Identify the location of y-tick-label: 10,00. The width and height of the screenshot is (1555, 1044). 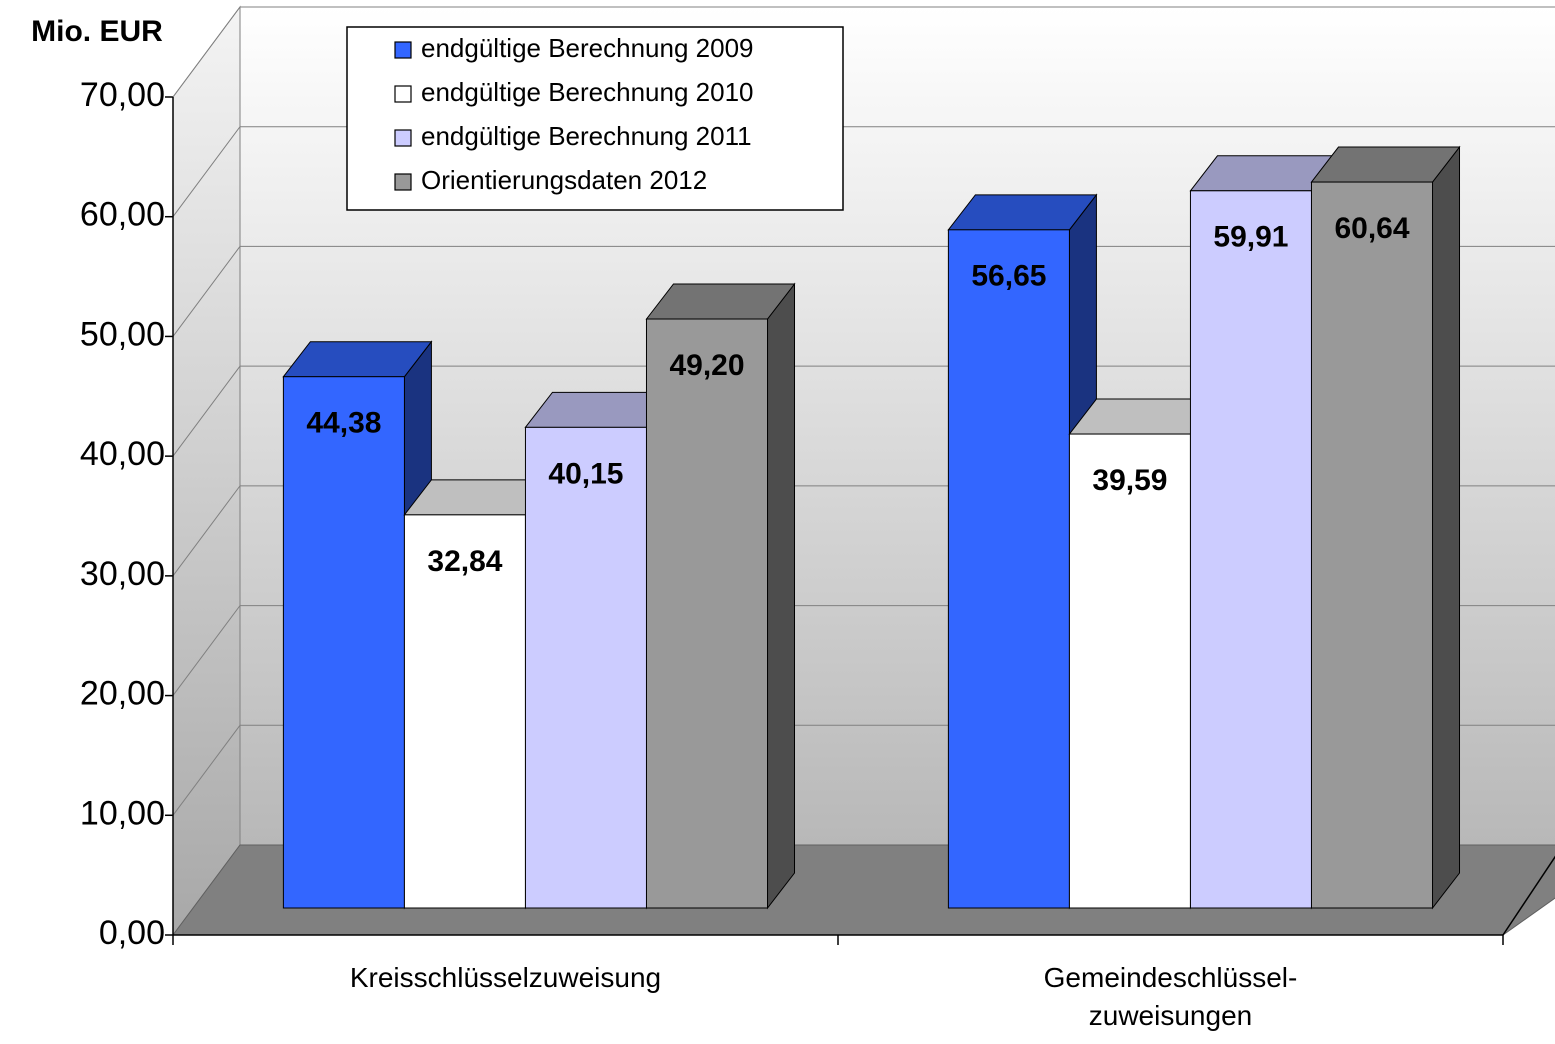
(122, 813).